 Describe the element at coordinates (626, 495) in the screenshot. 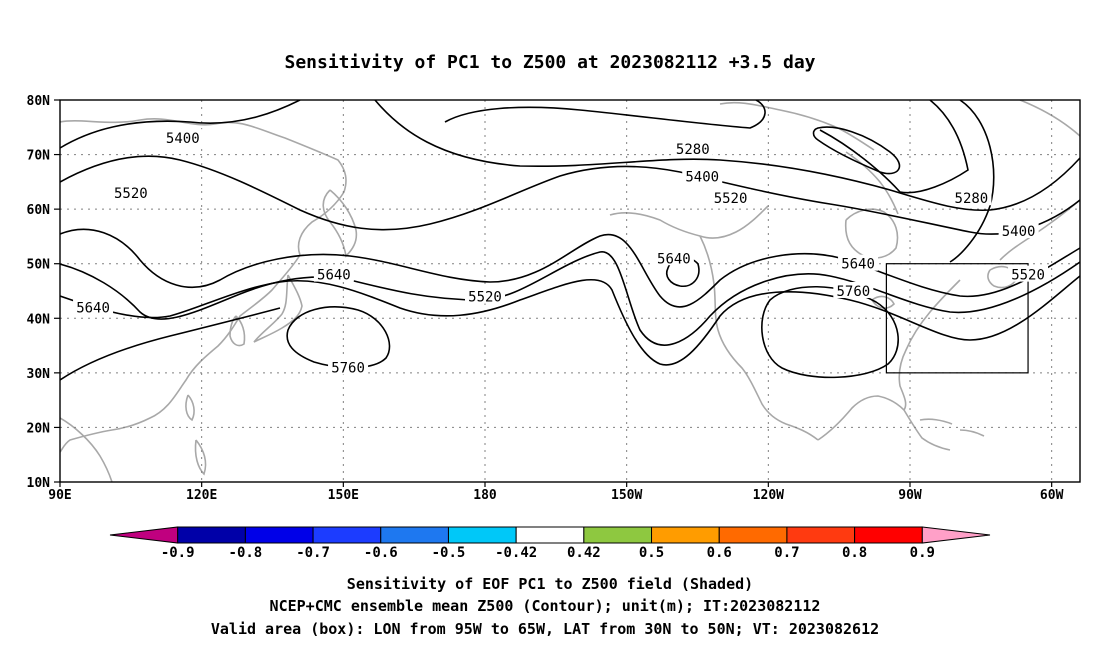

I see `lon-tick-label: 150W` at that location.